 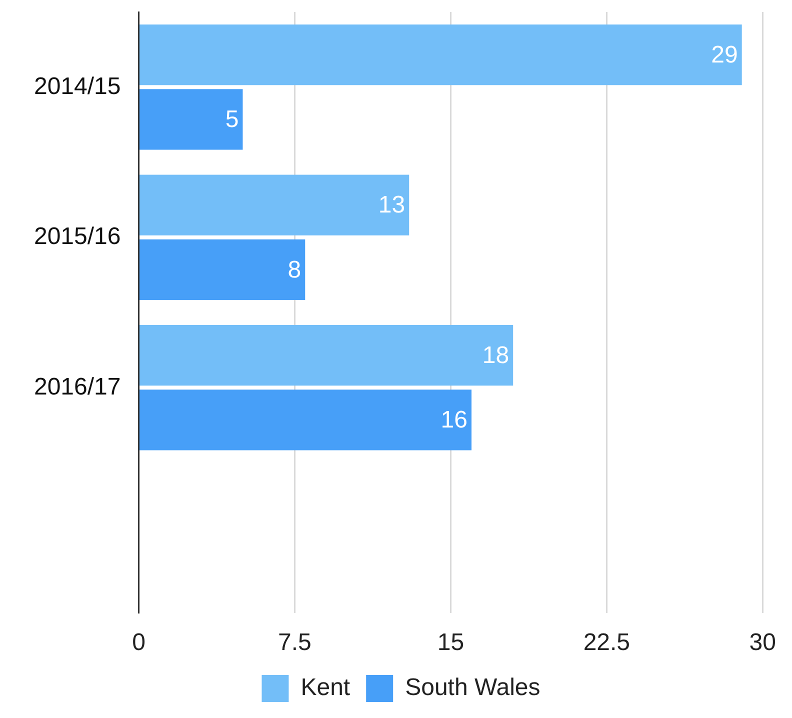 What do you see at coordinates (295, 270) in the screenshot?
I see `data-label: 8` at bounding box center [295, 270].